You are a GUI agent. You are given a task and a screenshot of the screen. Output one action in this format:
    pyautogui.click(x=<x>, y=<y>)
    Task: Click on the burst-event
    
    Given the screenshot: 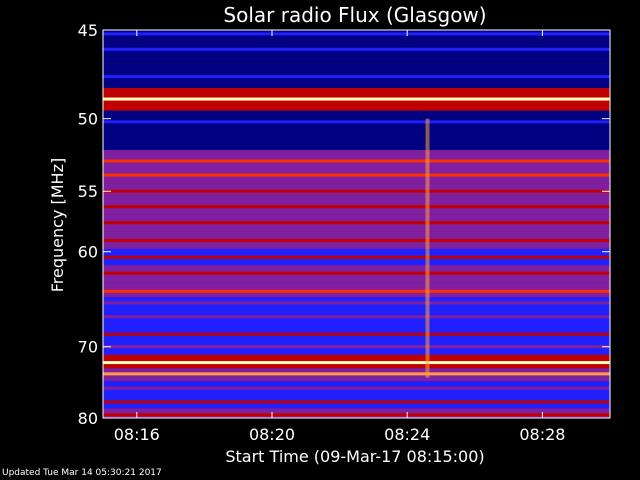 What is the action you would take?
    pyautogui.click(x=427, y=248)
    